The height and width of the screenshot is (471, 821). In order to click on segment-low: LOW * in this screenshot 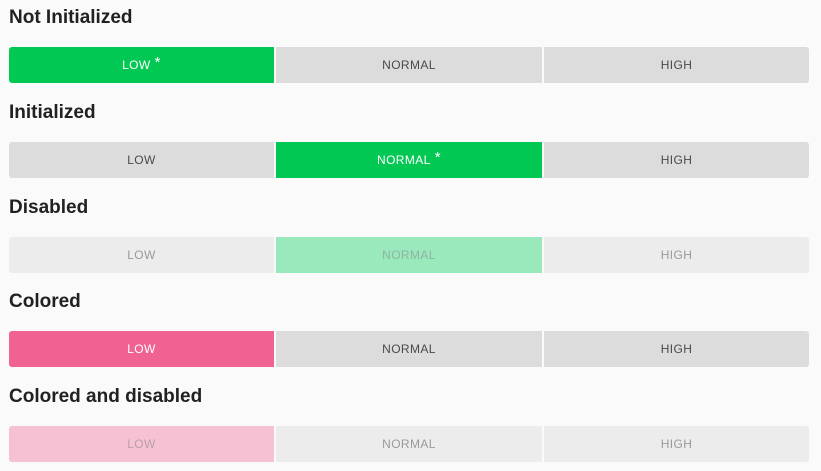, I will do `click(141, 65)`.